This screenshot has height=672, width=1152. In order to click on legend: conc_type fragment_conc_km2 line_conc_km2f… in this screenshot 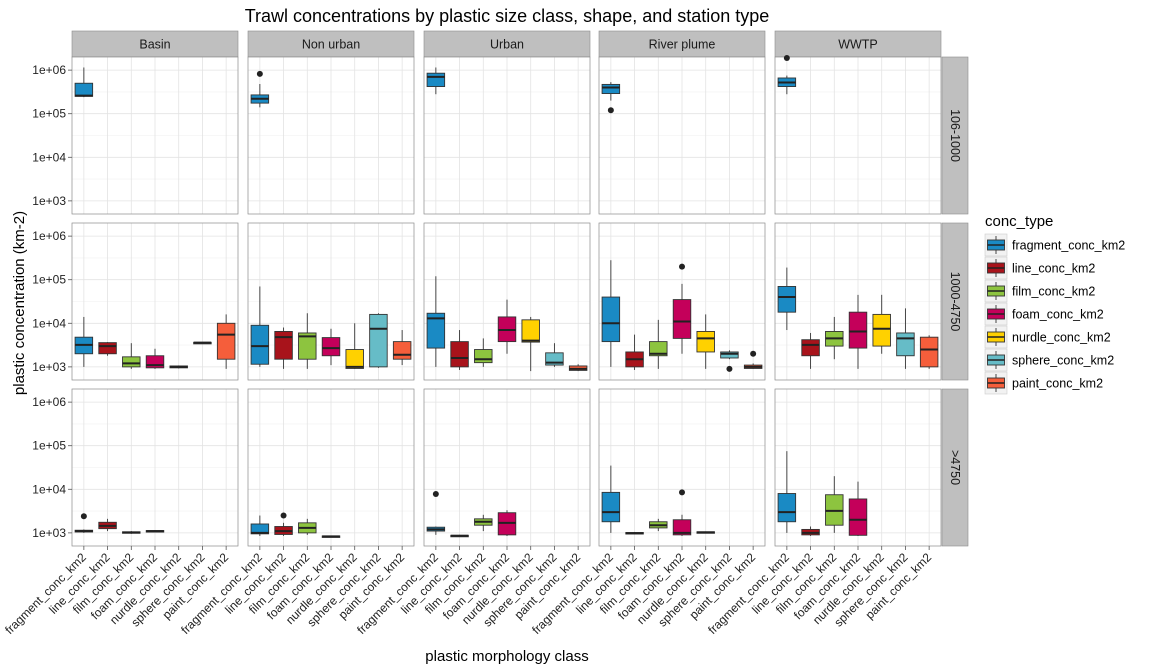, I will do `click(1054, 304)`.